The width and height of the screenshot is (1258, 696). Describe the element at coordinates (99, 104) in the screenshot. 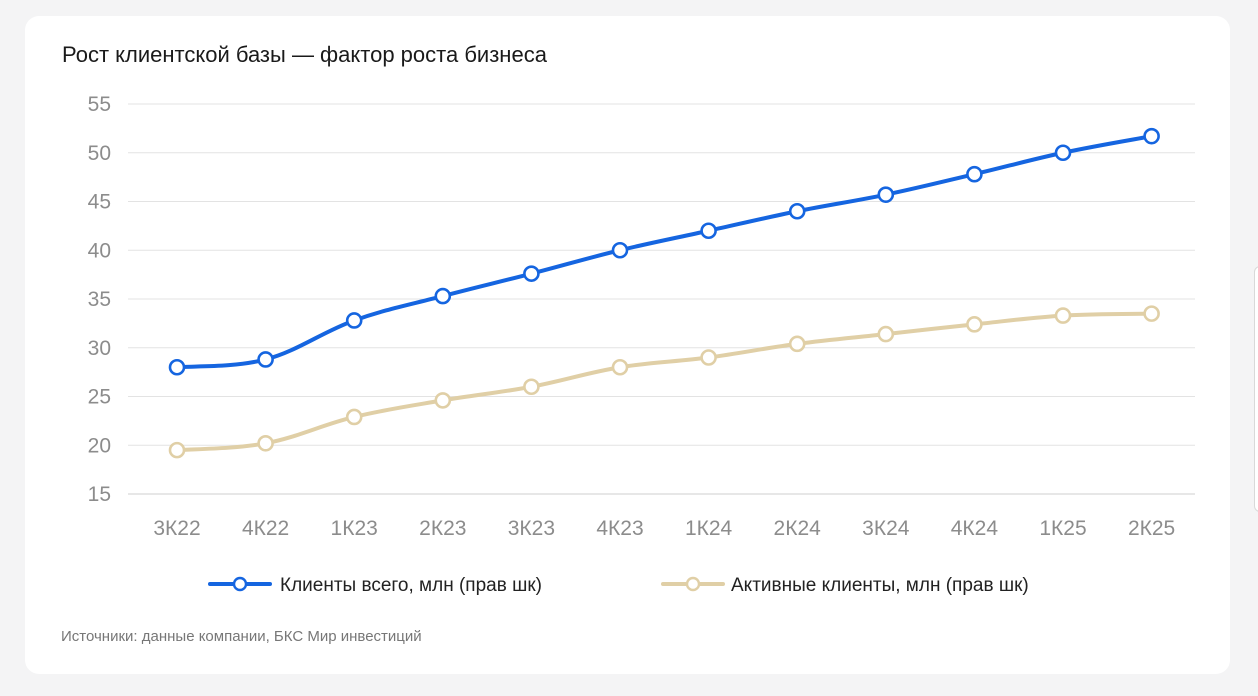

I see `y-tick-label: 55` at that location.